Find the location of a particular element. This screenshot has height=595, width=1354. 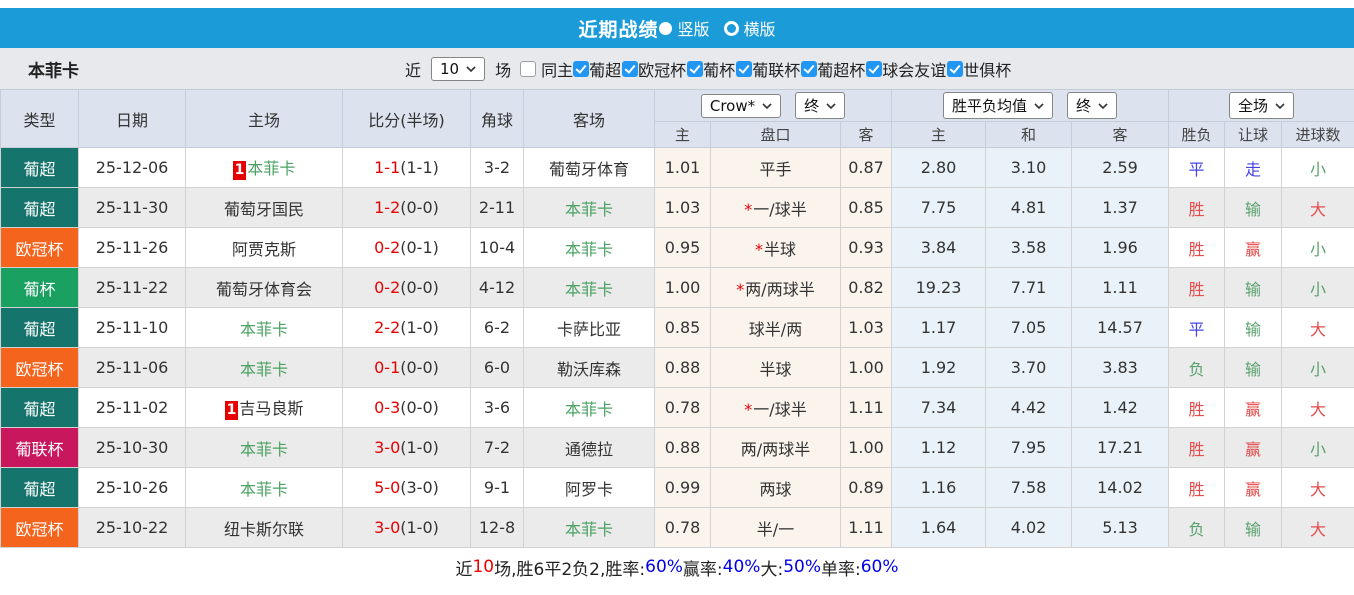

horizontal-layout-radio is located at coordinates (731, 28).